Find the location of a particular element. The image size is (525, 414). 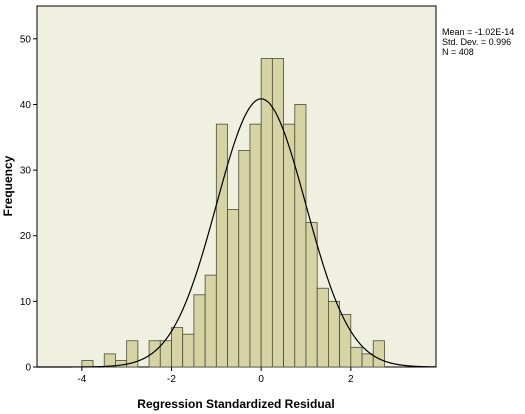

x-tick-label: 0 is located at coordinates (261, 379).